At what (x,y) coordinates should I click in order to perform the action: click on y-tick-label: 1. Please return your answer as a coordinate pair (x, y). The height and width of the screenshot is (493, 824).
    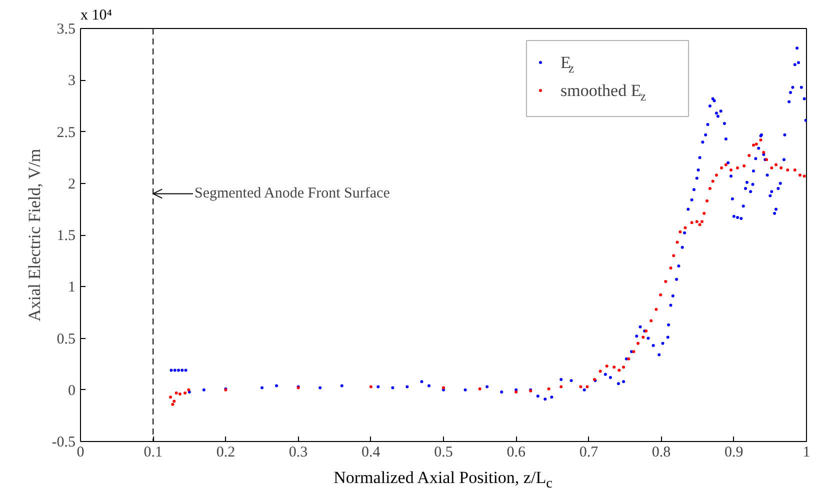
    Looking at the image, I should click on (72, 288).